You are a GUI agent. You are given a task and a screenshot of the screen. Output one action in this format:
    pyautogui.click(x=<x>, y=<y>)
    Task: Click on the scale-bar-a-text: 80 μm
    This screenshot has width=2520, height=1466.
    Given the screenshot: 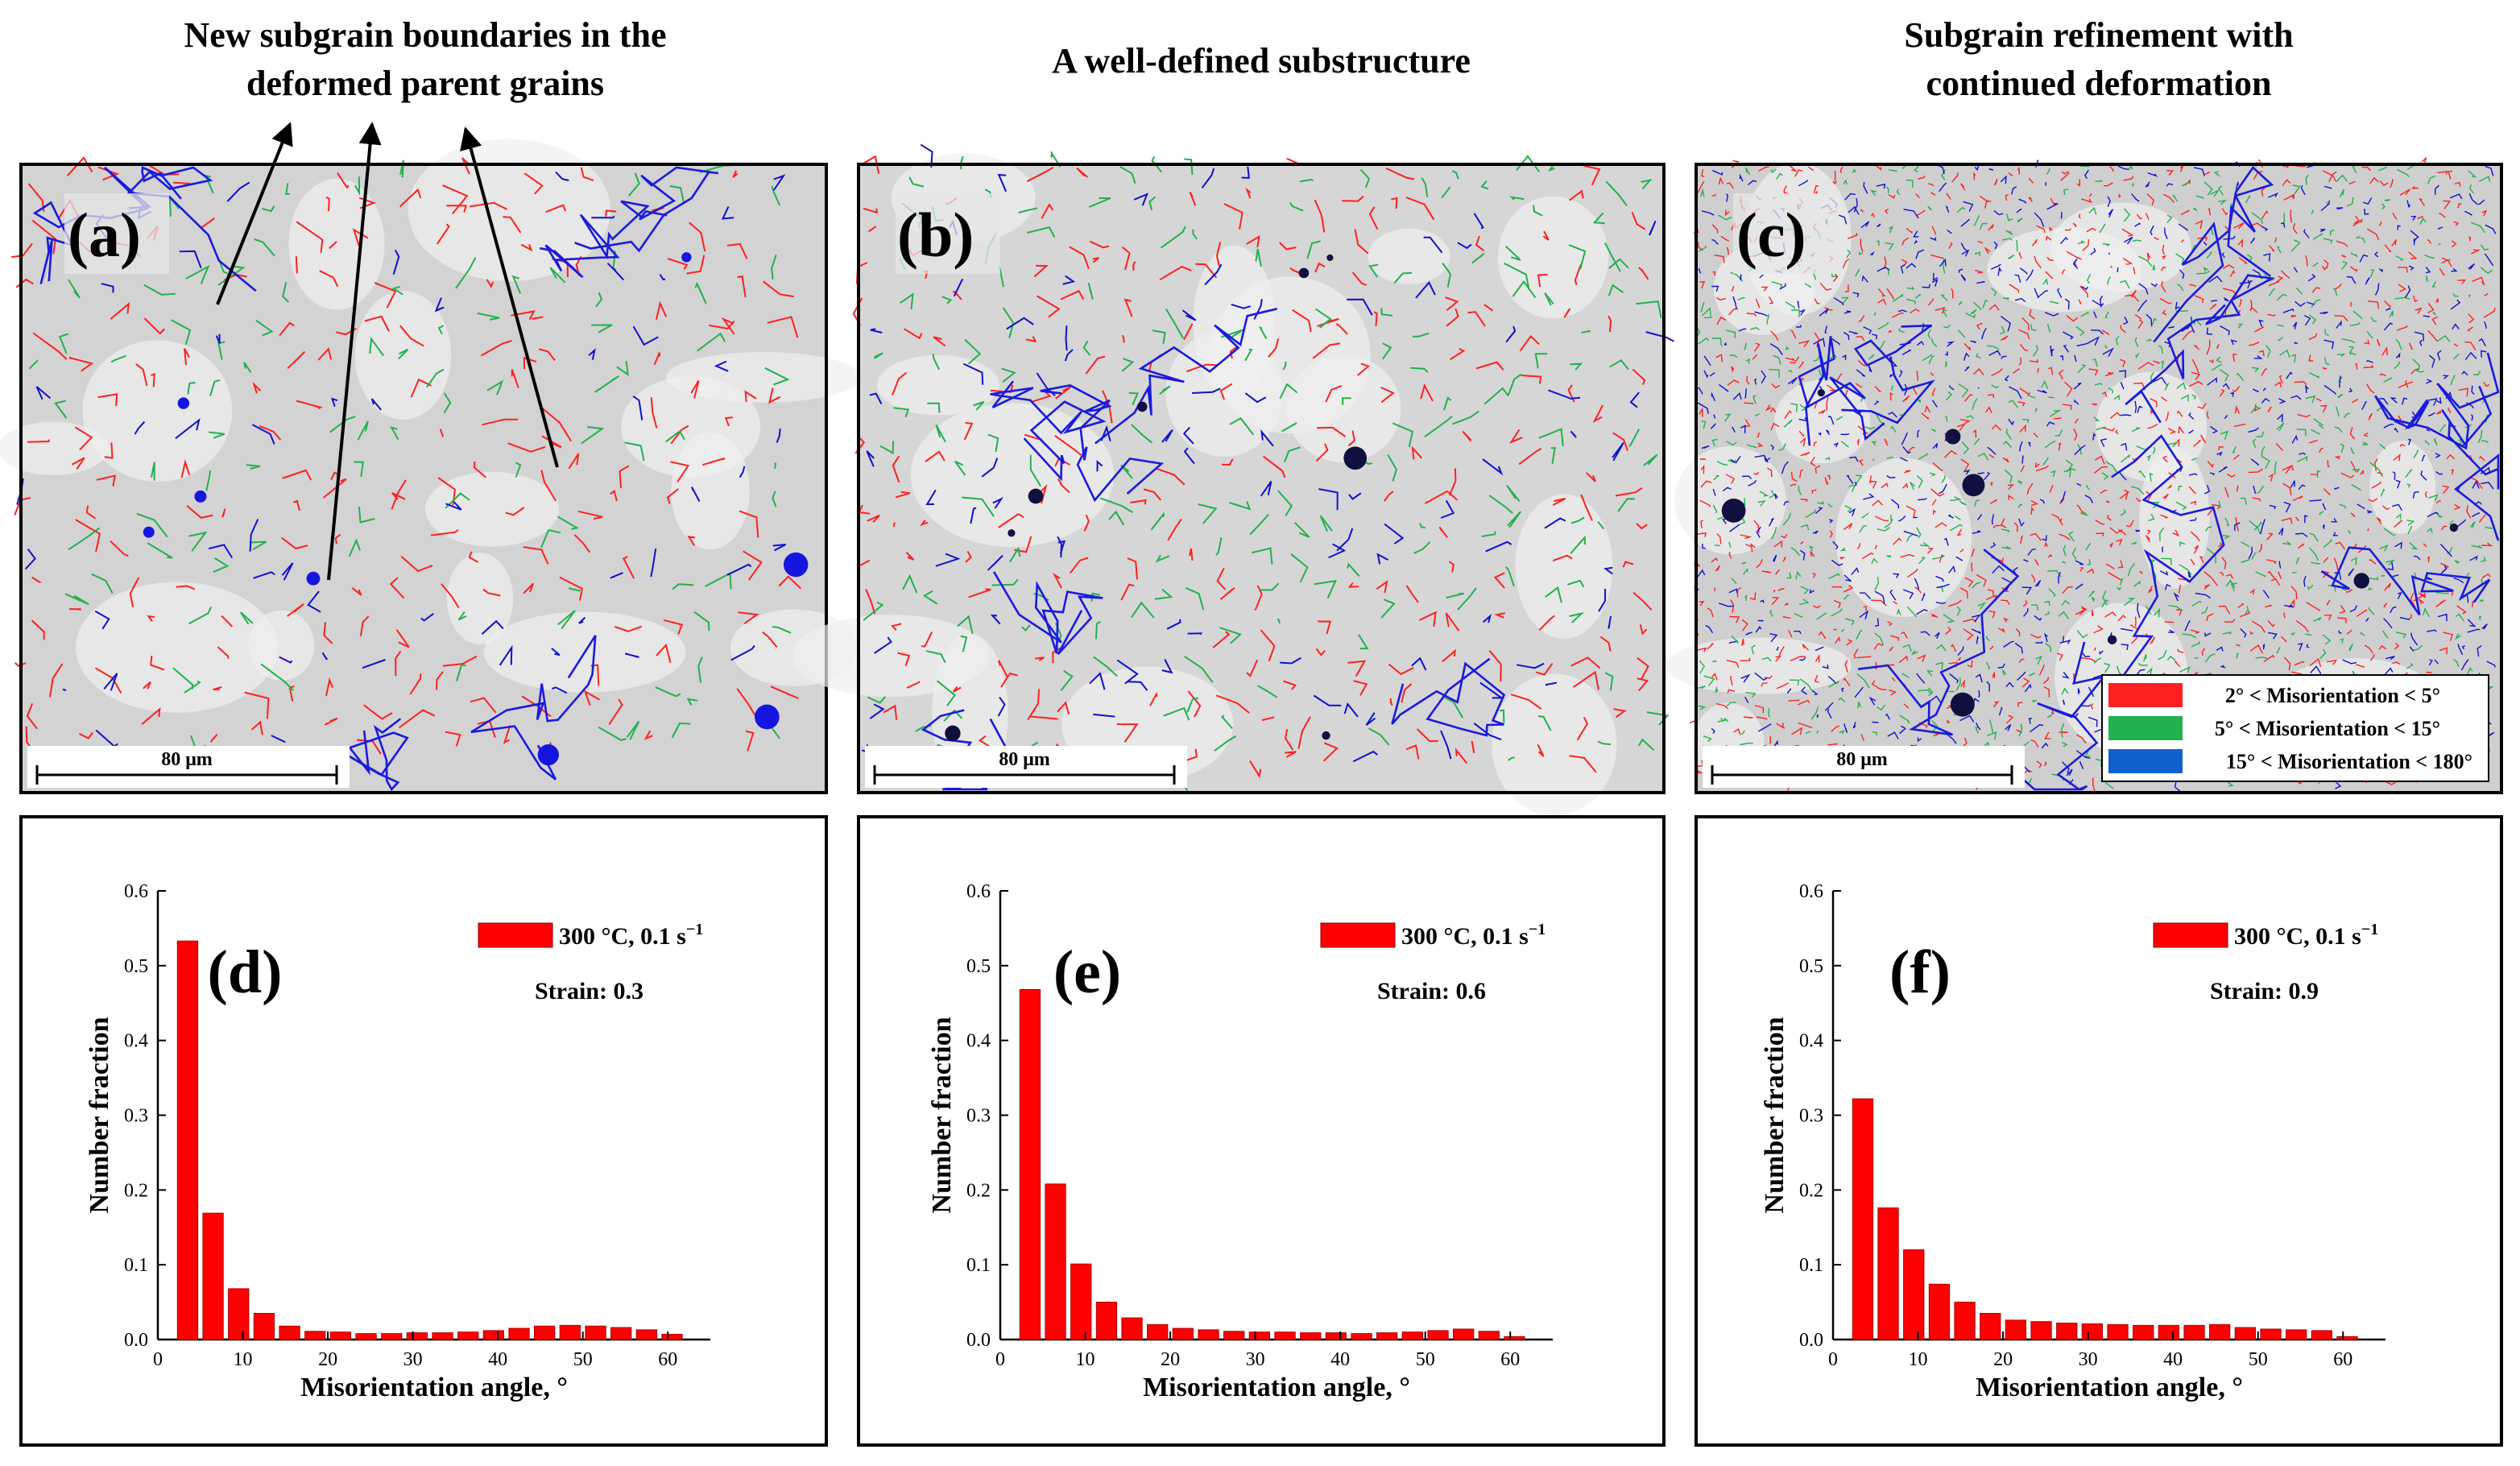 What is the action you would take?
    pyautogui.click(x=187, y=759)
    